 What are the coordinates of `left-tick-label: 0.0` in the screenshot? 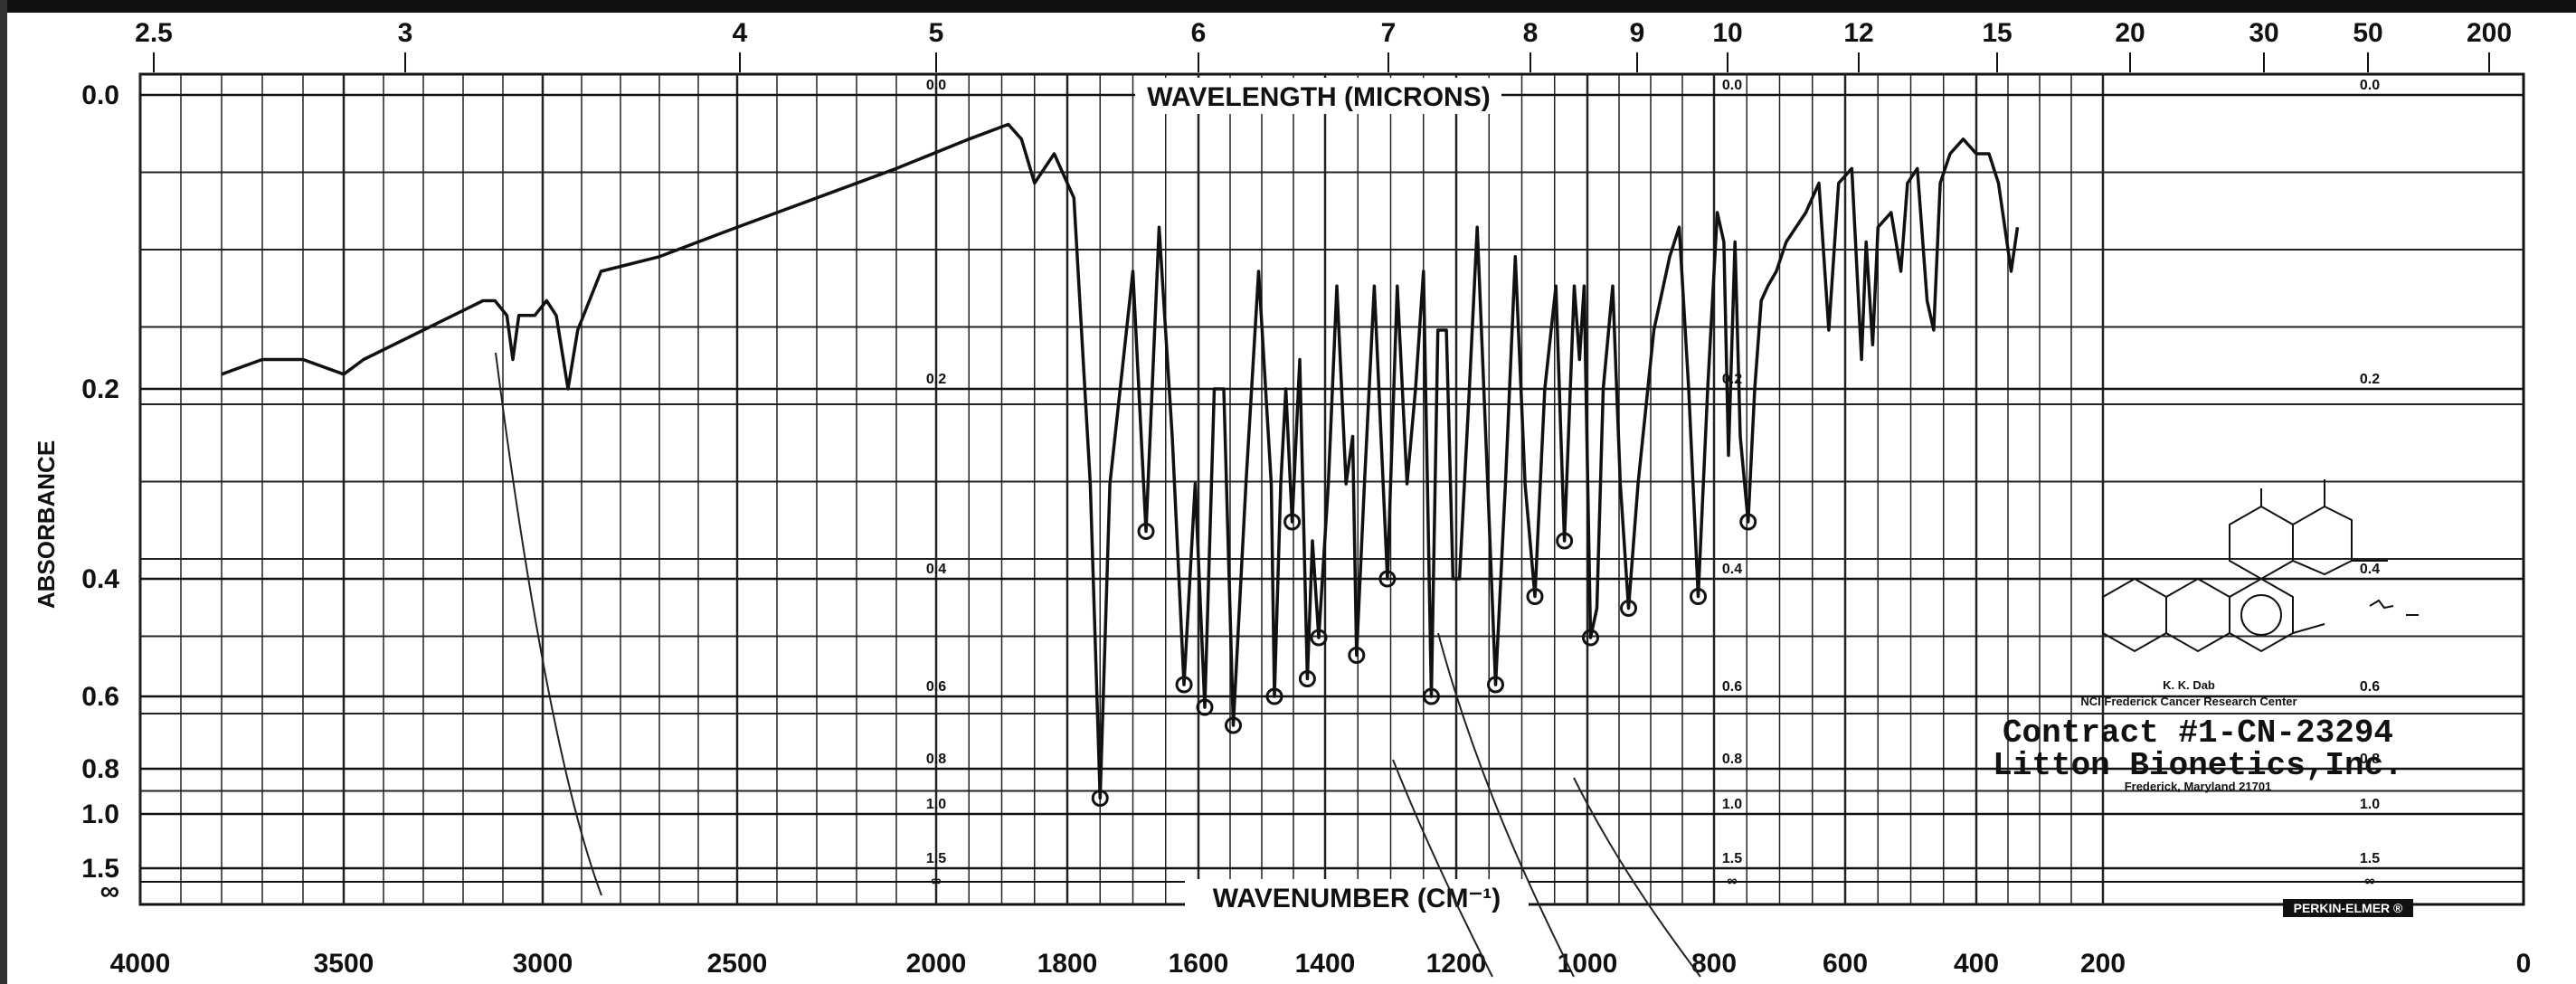 It's located at (100, 95).